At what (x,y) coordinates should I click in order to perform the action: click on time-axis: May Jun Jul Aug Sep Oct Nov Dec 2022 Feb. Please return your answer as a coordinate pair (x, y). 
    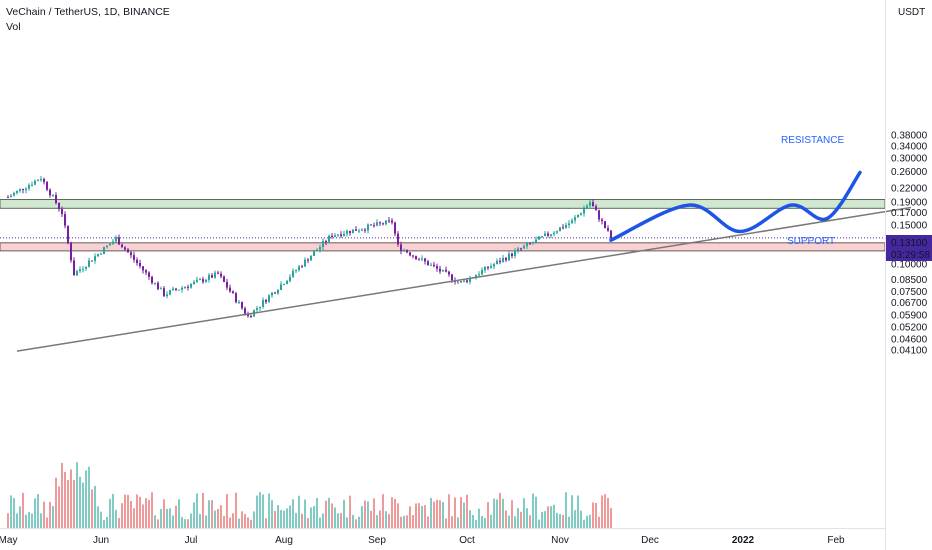
    Looking at the image, I should click on (422, 540).